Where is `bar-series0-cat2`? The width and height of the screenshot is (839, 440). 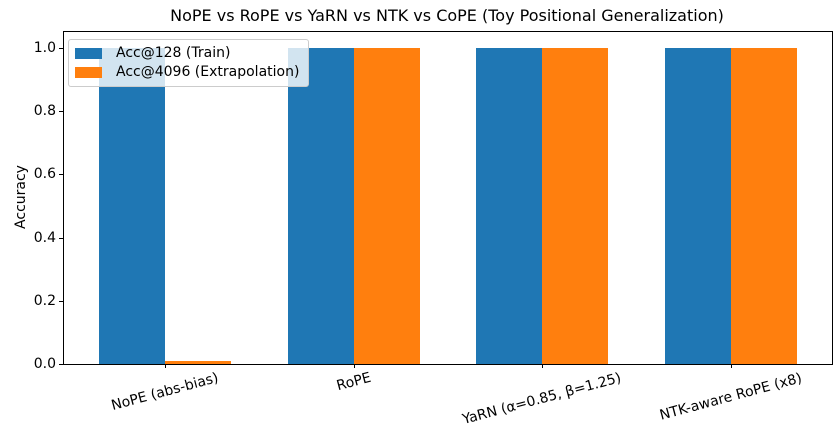 bar-series0-cat2 is located at coordinates (509, 205).